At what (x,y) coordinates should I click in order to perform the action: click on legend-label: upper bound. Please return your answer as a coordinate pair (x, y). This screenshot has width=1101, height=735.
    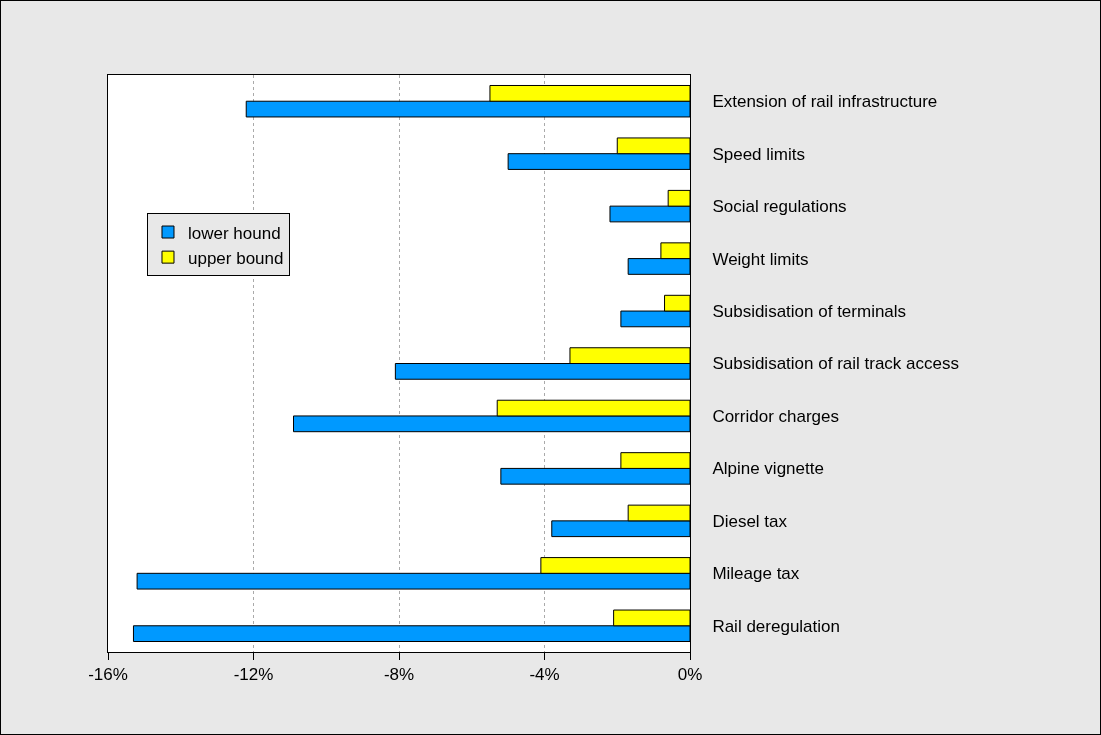
    Looking at the image, I should click on (235, 258).